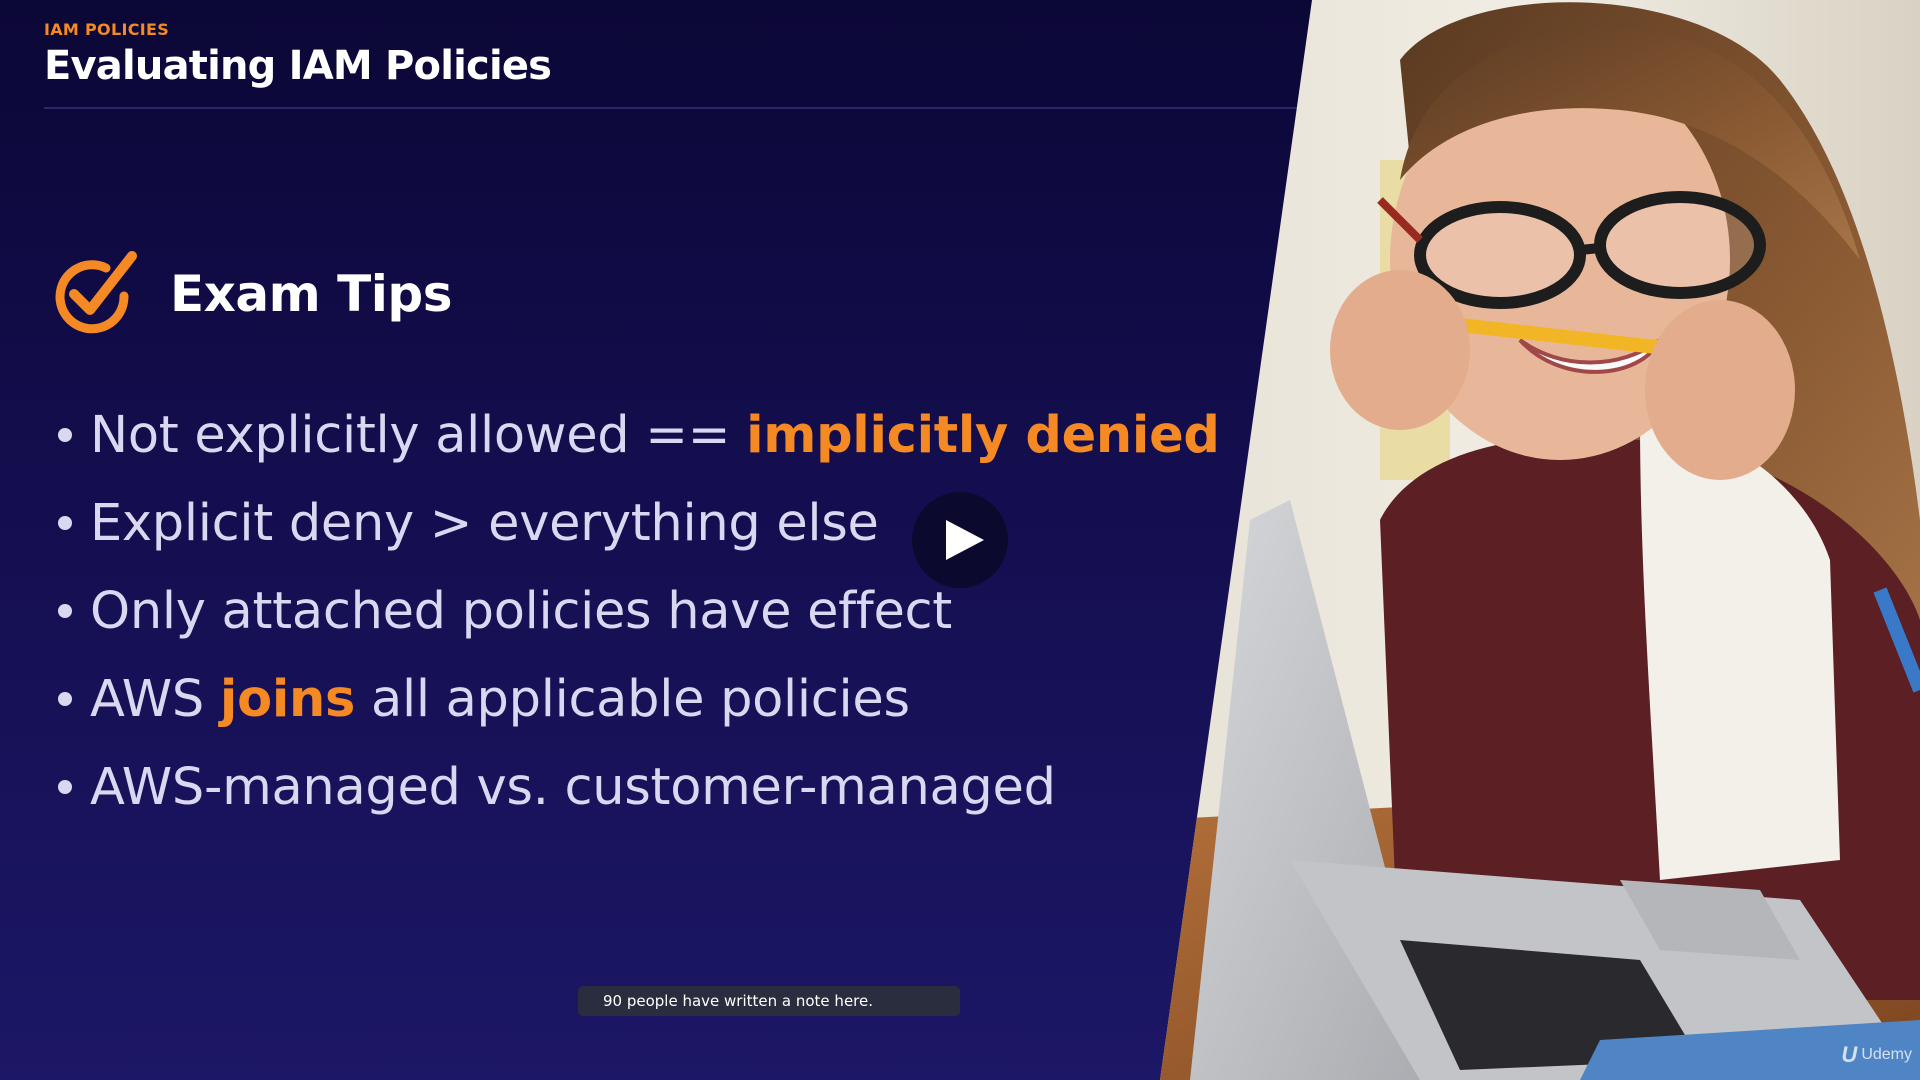  What do you see at coordinates (1886, 1054) in the screenshot?
I see `udemy-brand: Udemy` at bounding box center [1886, 1054].